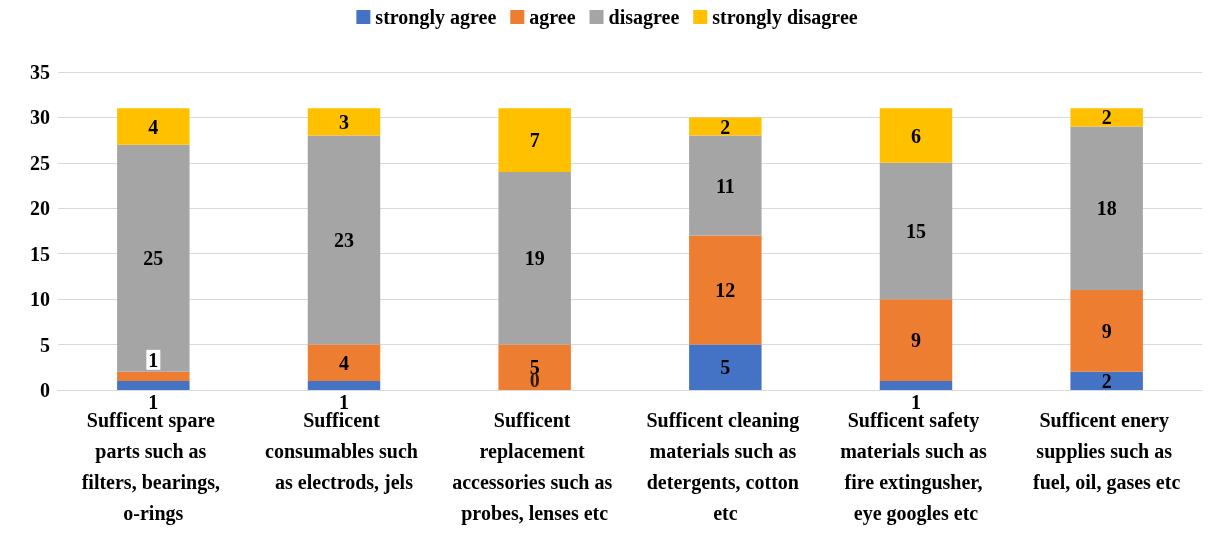  Describe the element at coordinates (40, 72) in the screenshot. I see `y-tick-label: 35` at that location.